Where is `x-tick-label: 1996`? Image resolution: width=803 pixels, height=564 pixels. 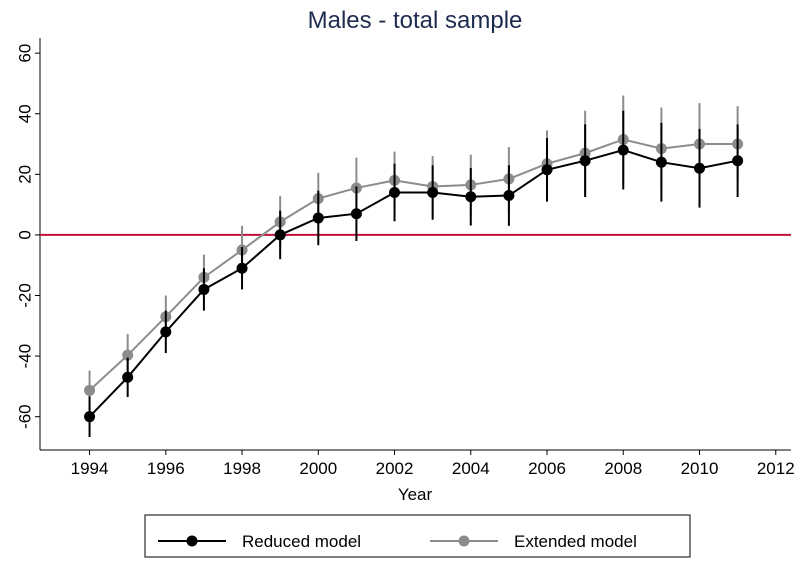 x-tick-label: 1996 is located at coordinates (166, 468).